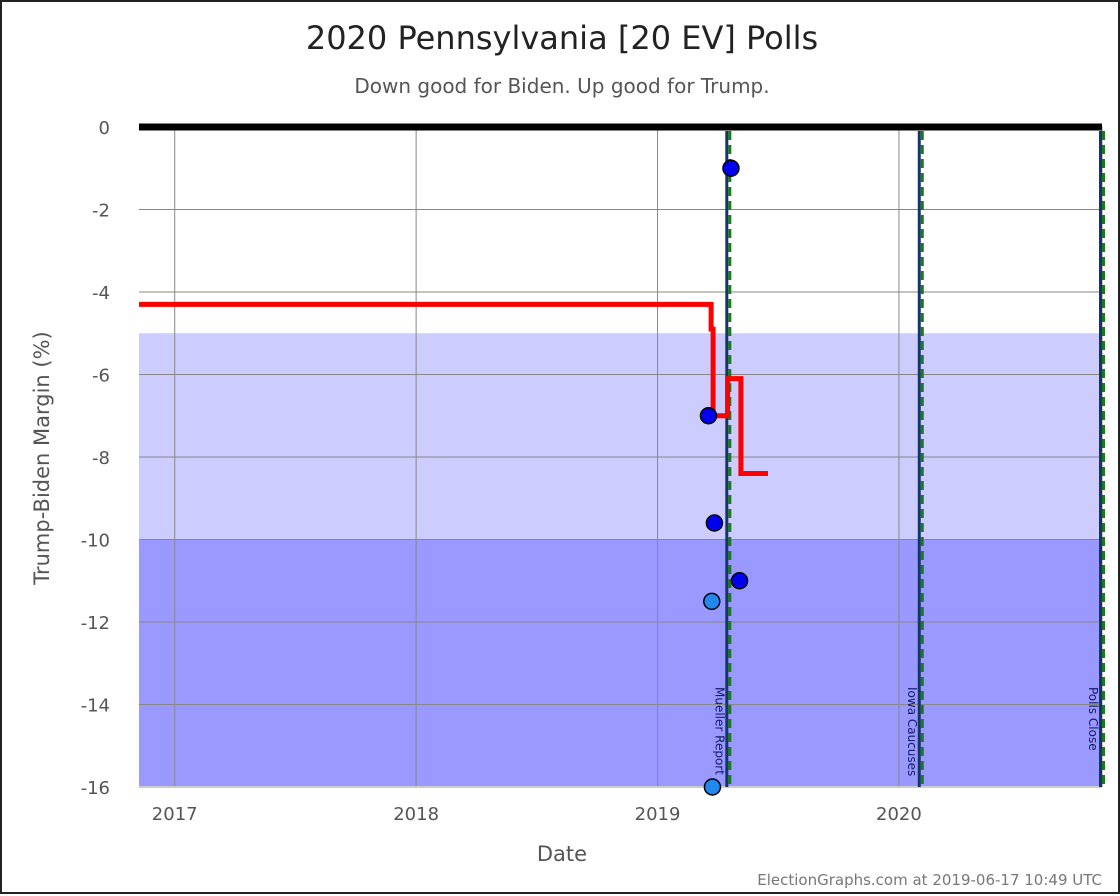 The height and width of the screenshot is (896, 1120). I want to click on average-line-path, so click(453, 388).